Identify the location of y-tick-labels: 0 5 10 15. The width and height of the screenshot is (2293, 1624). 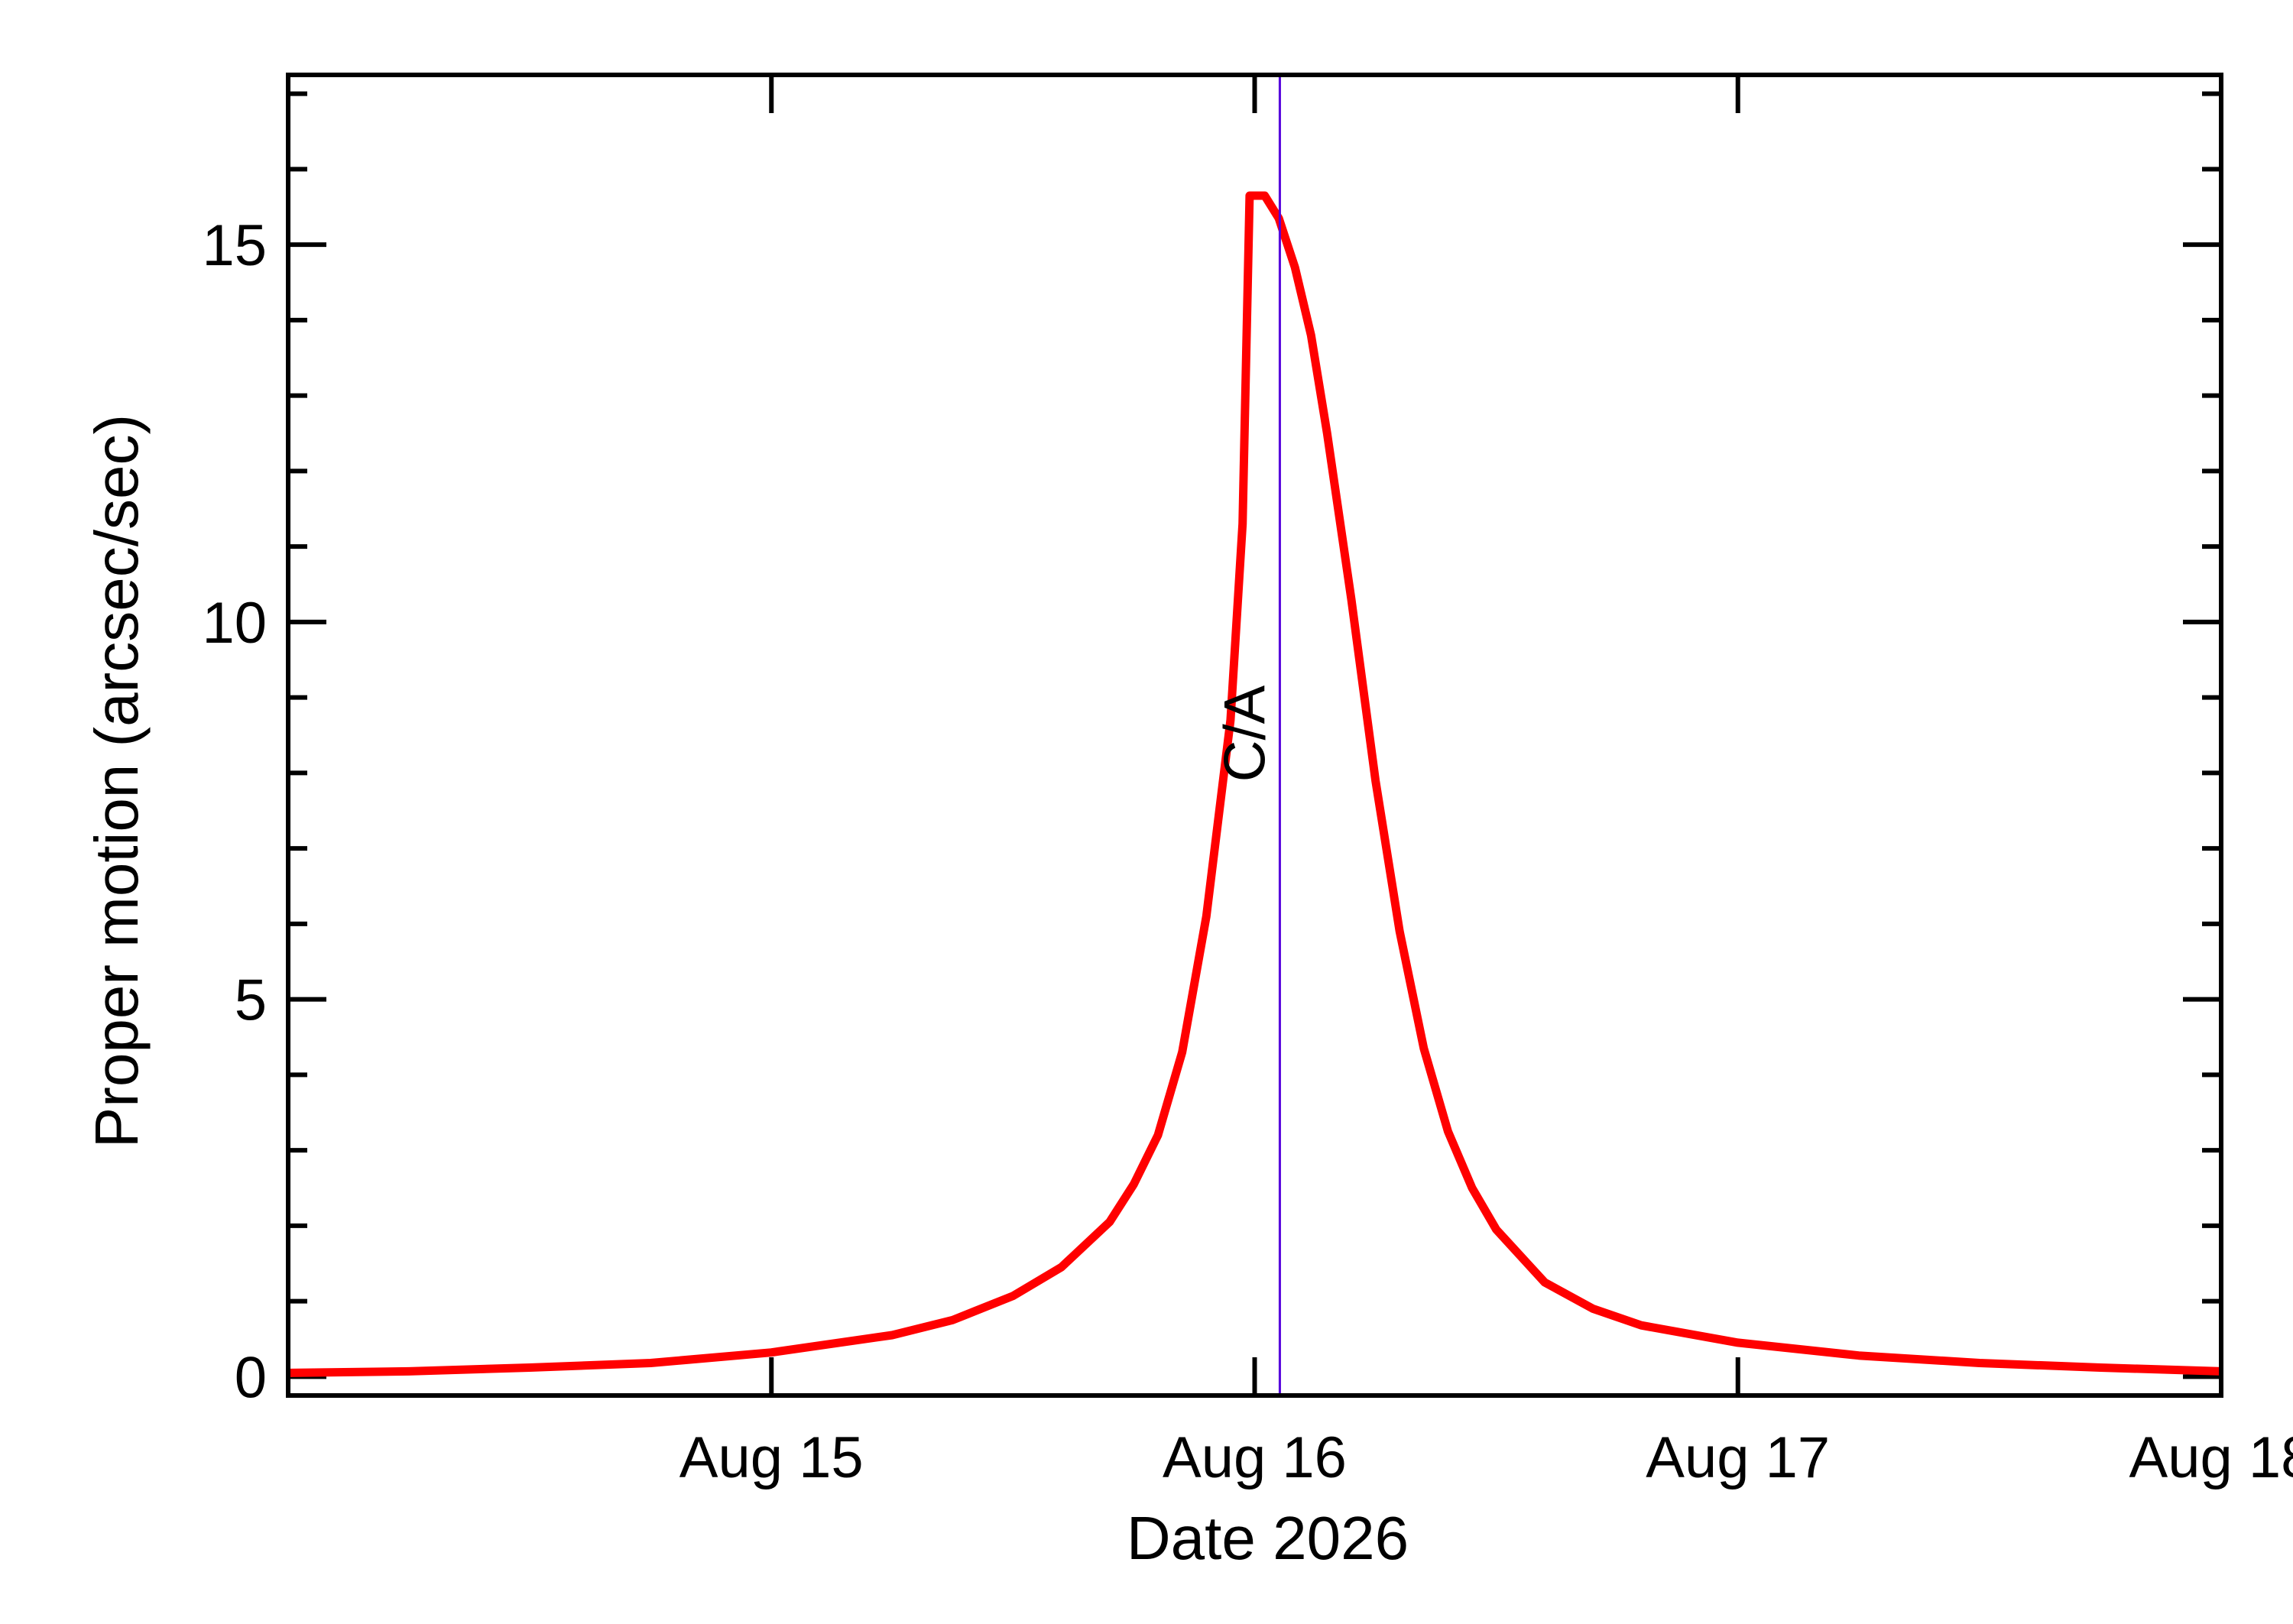
(235, 811).